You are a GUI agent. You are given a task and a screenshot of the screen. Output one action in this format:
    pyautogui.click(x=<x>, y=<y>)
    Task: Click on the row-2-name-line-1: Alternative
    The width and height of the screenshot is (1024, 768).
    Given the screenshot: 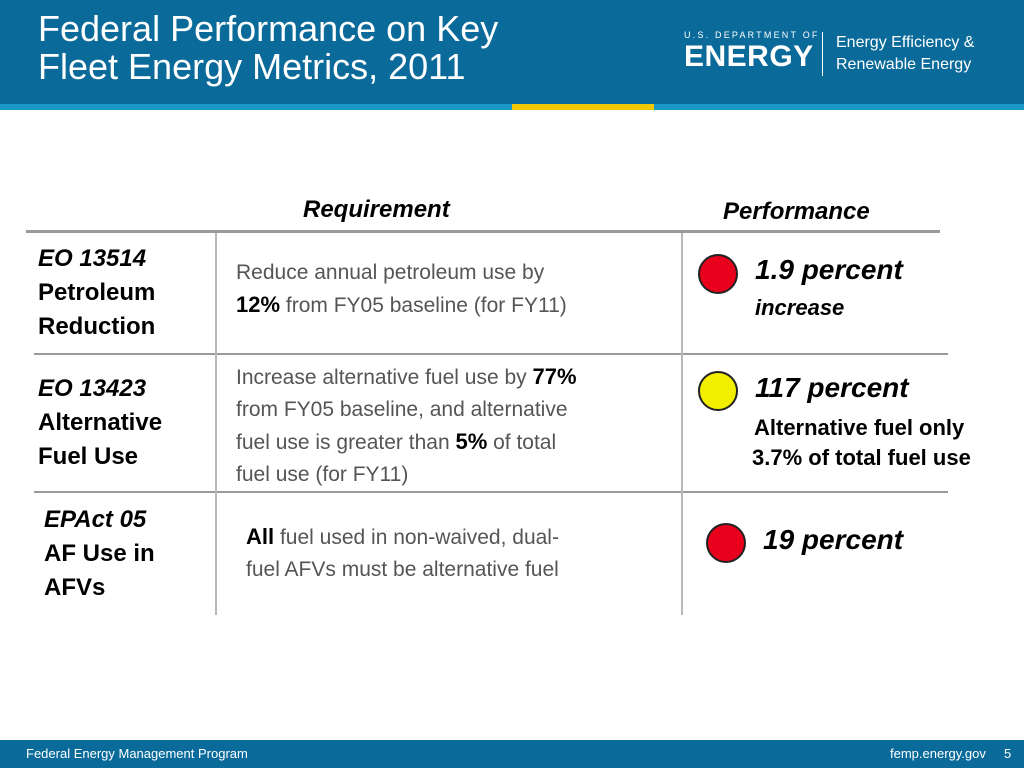 What is the action you would take?
    pyautogui.click(x=100, y=422)
    